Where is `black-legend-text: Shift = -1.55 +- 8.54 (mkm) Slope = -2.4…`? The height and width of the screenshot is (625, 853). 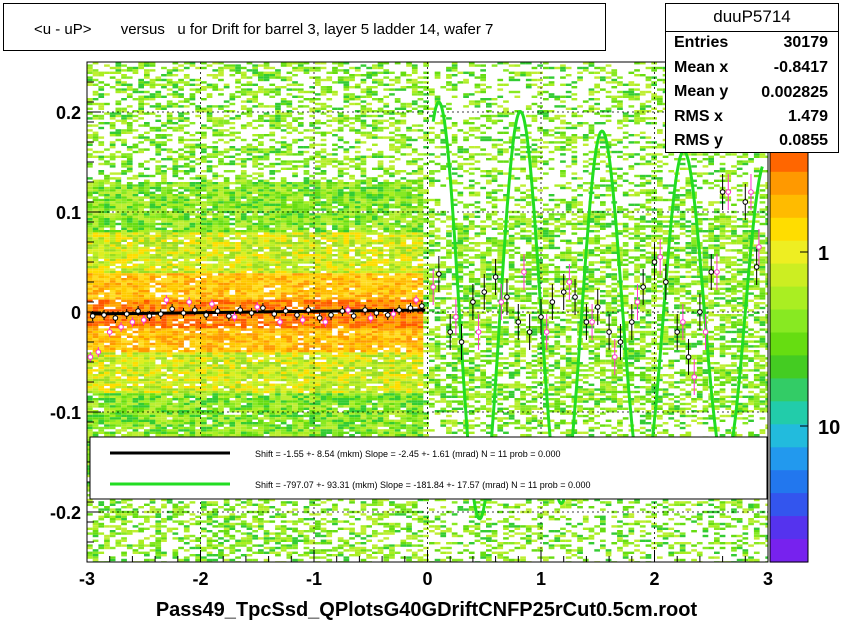 black-legend-text: Shift = -1.55 +- 8.54 (mkm) Slope = -2.4… is located at coordinates (408, 454).